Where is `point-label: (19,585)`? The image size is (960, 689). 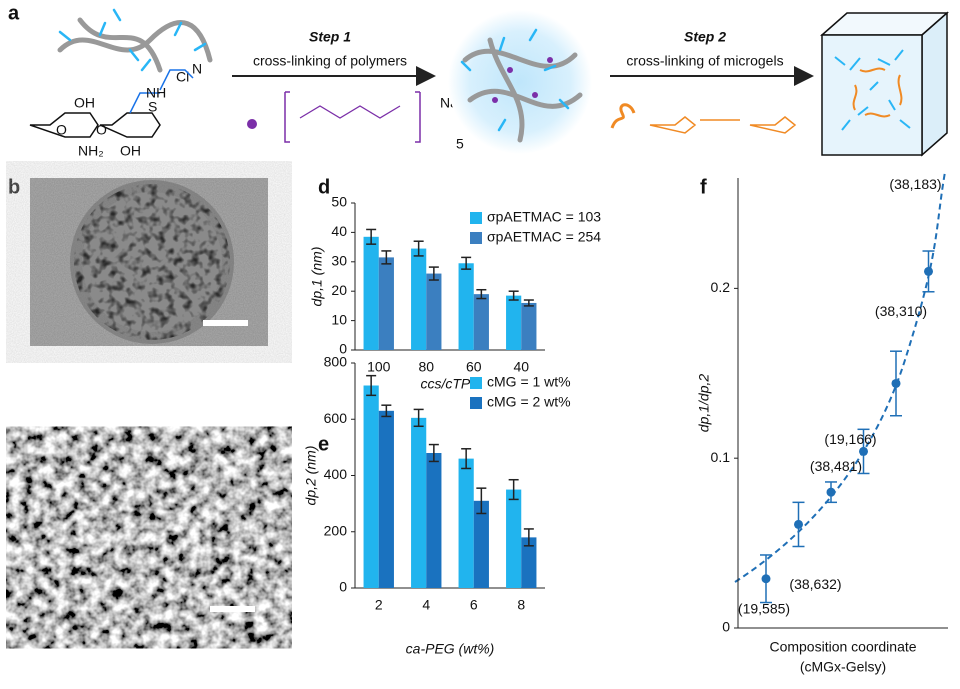
point-label: (19,585) is located at coordinates (764, 608).